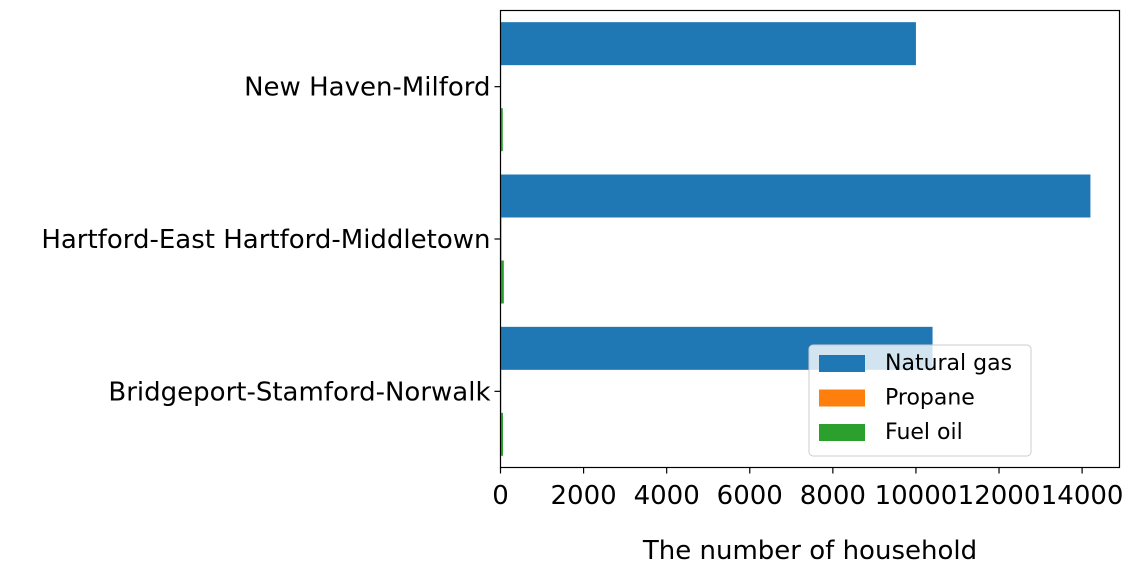  I want to click on x-axis-label: The number of household, so click(809, 551).